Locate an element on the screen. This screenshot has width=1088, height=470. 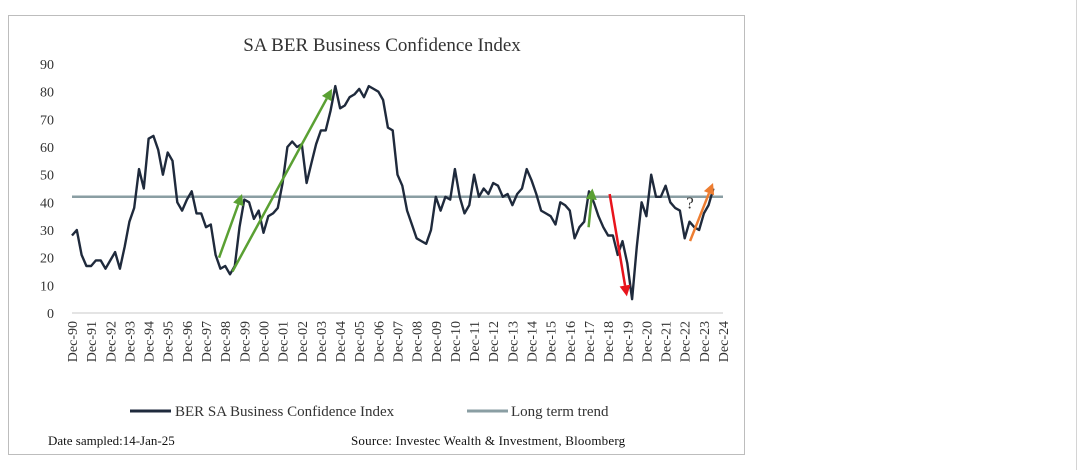
date-sampled-label: Date sampled:14-Jan-25 is located at coordinates (111, 440).